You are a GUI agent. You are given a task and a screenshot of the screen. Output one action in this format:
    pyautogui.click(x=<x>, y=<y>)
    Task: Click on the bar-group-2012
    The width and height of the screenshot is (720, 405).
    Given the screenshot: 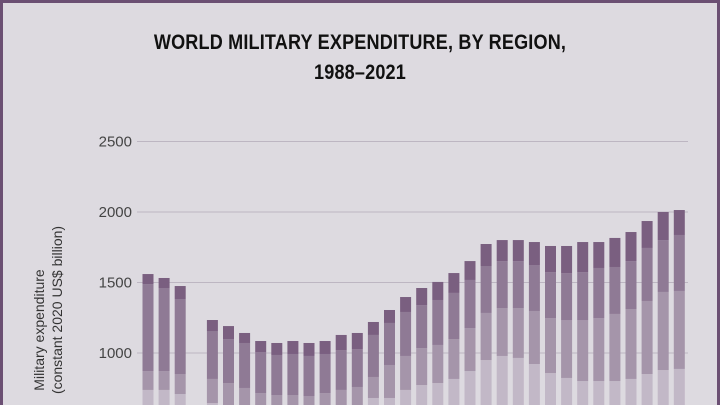 What is the action you would take?
    pyautogui.click(x=534, y=323)
    